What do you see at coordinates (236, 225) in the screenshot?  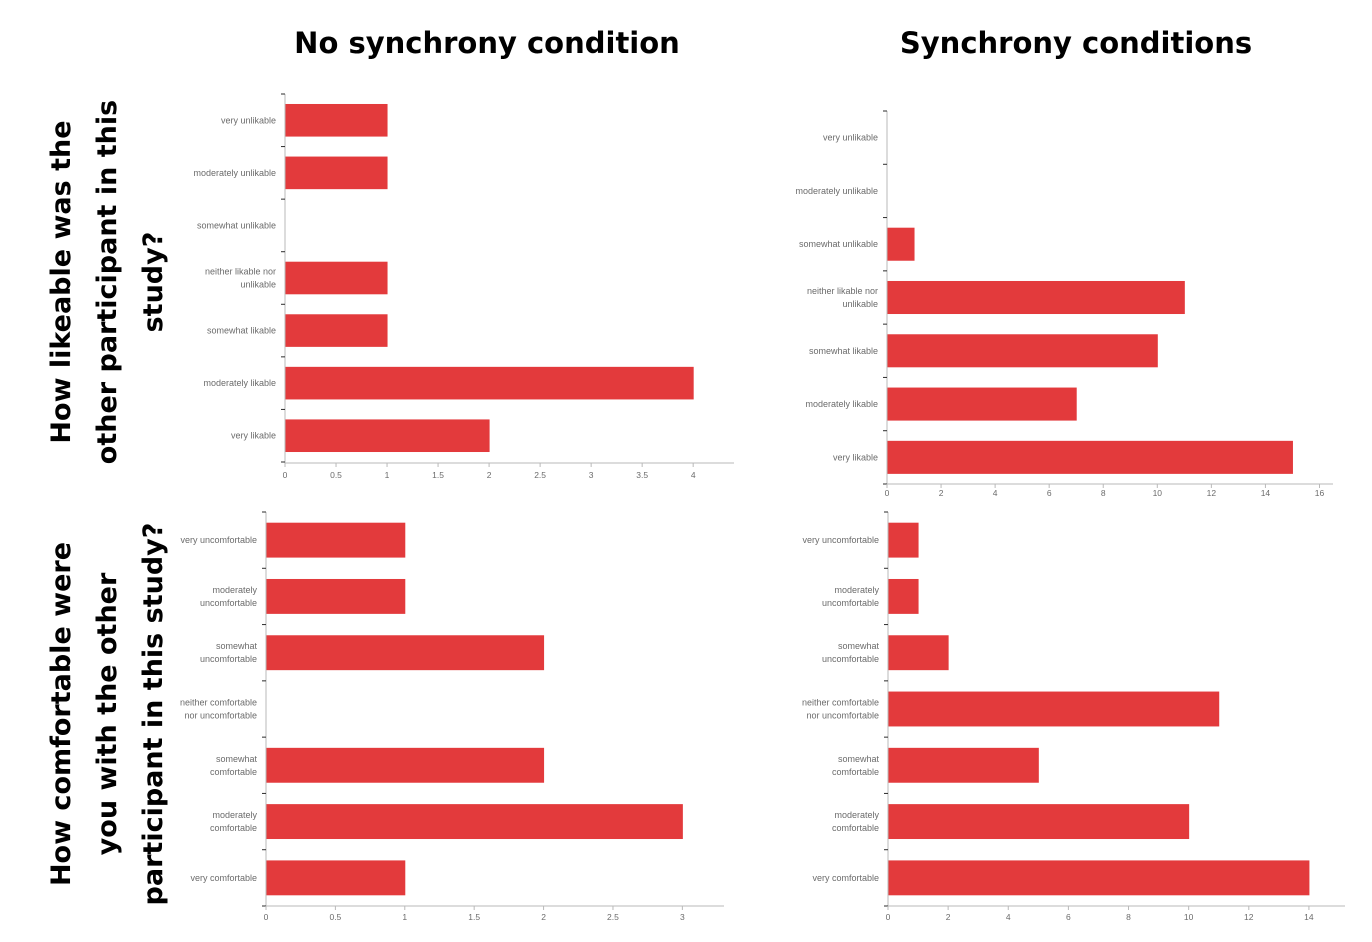 I see `likeable-no-sync-category-label: somewhat unlikable` at bounding box center [236, 225].